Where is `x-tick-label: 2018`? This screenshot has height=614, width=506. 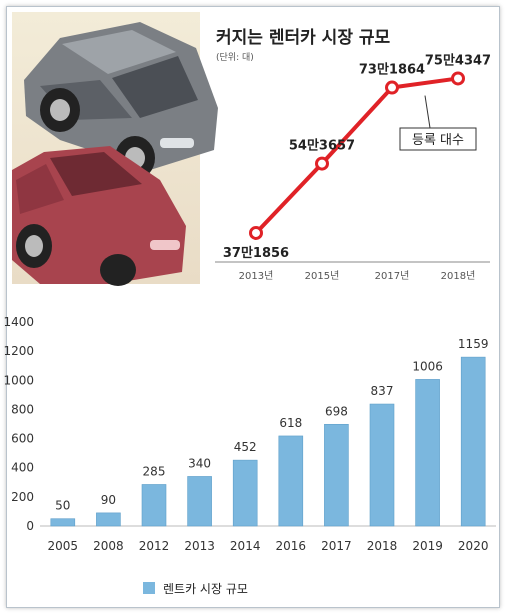 x-tick-label: 2018 is located at coordinates (382, 546).